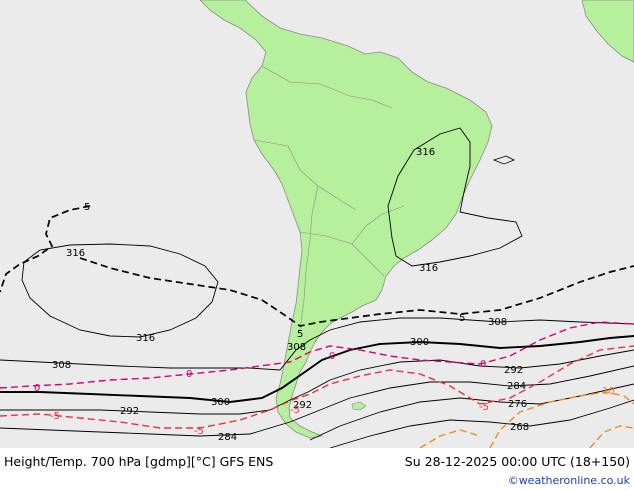  Describe the element at coordinates (483, 364) in the screenshot. I see `label-temp-0-d: 0` at that location.